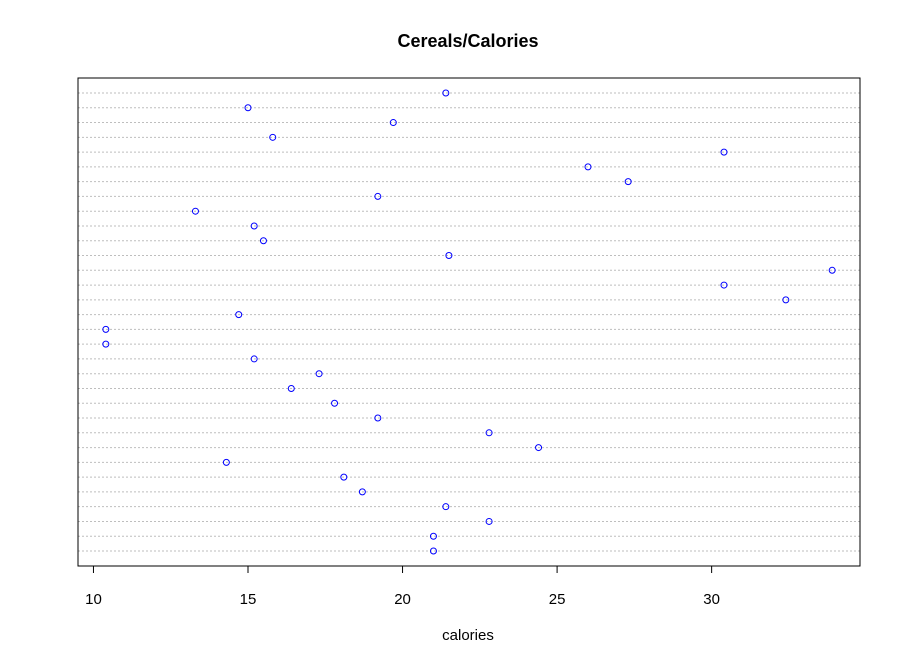  Describe the element at coordinates (467, 41) in the screenshot. I see `chart-title: Cereals/Calories` at that location.